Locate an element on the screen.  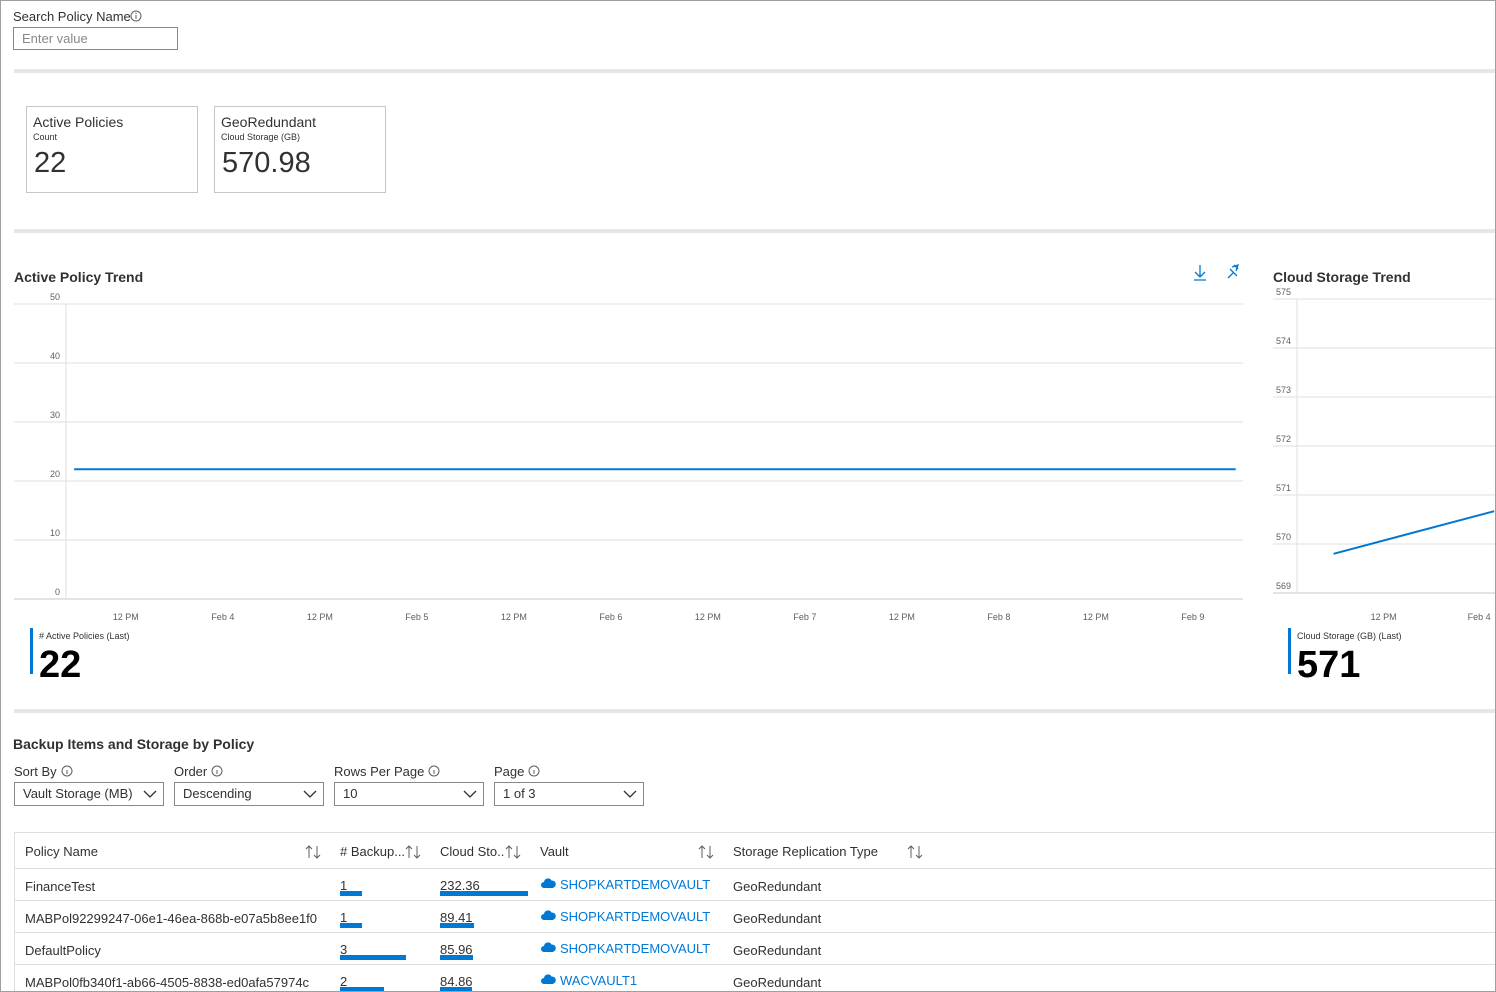
x-tick-label: Feb 8 is located at coordinates (998, 617).